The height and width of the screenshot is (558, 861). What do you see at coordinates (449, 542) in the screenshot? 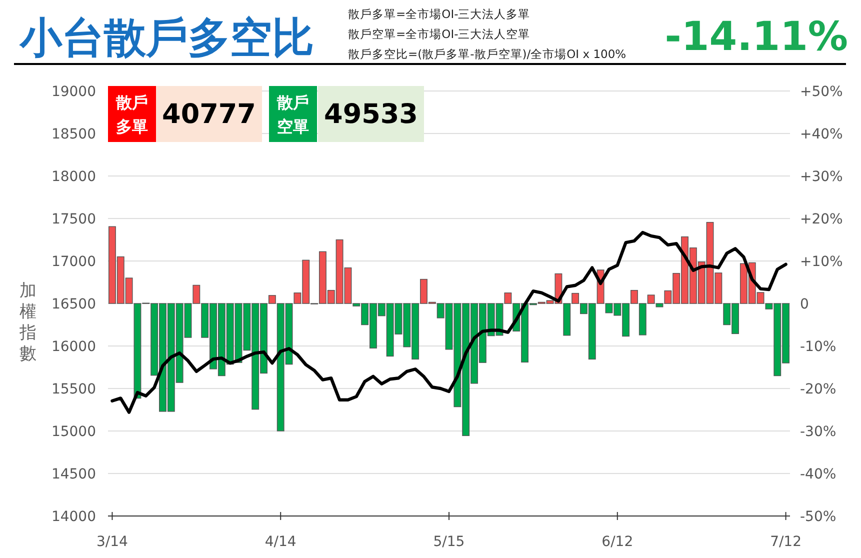
I see `x-tick-label: 5/15` at bounding box center [449, 542].